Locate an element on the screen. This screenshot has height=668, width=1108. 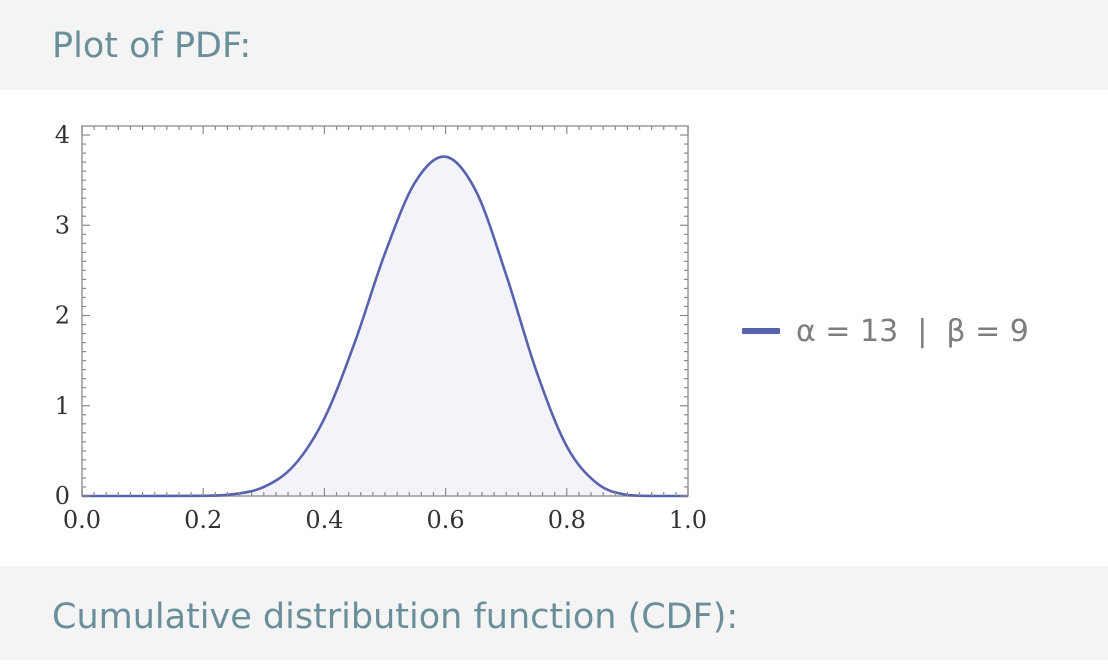
pdf-section-header: Plot of PDF: is located at coordinates (554, 45).